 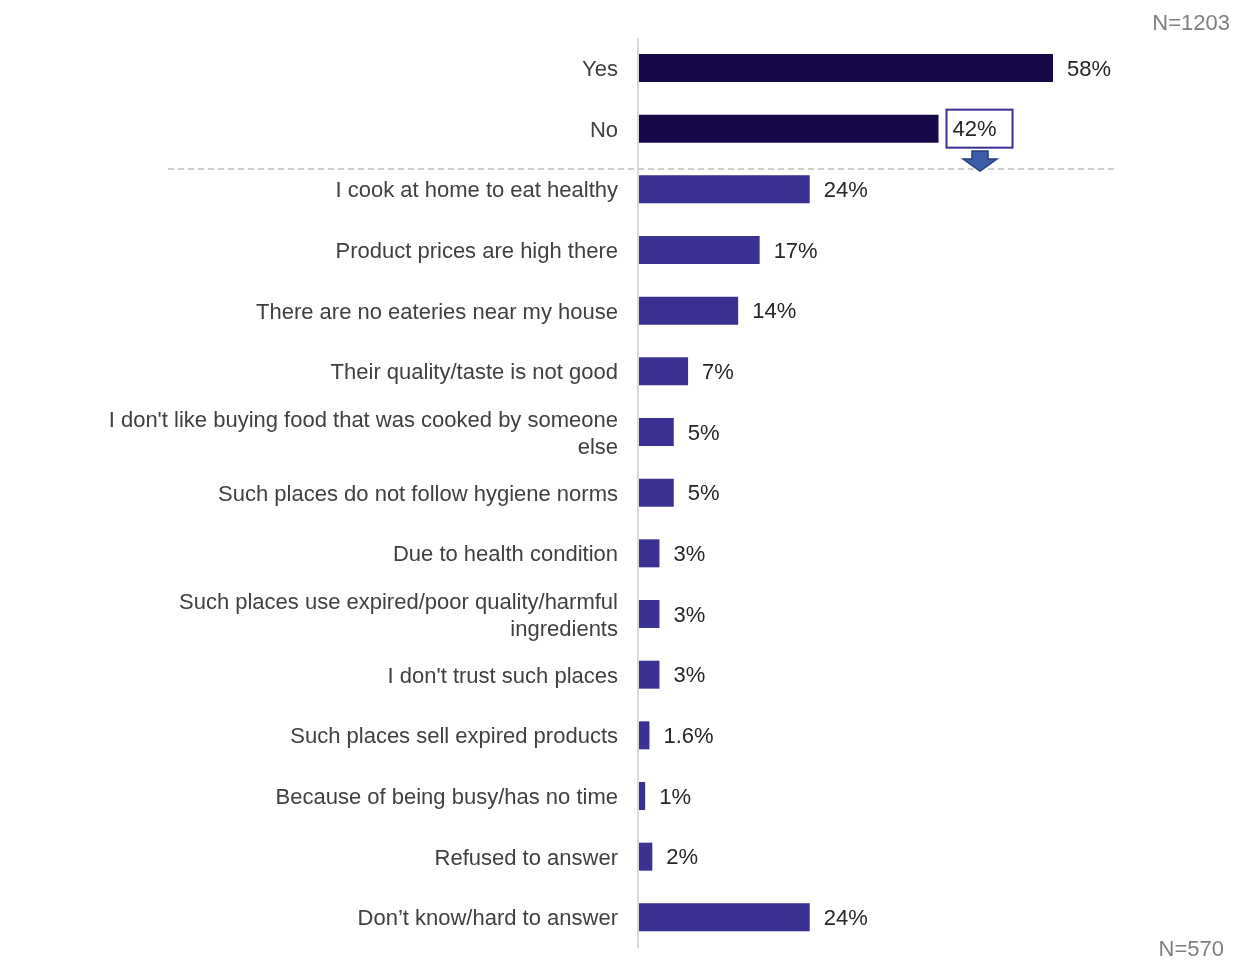 I want to click on y-tick-label: I don't like buying food that was cooked by someone else, so click(x=363, y=432).